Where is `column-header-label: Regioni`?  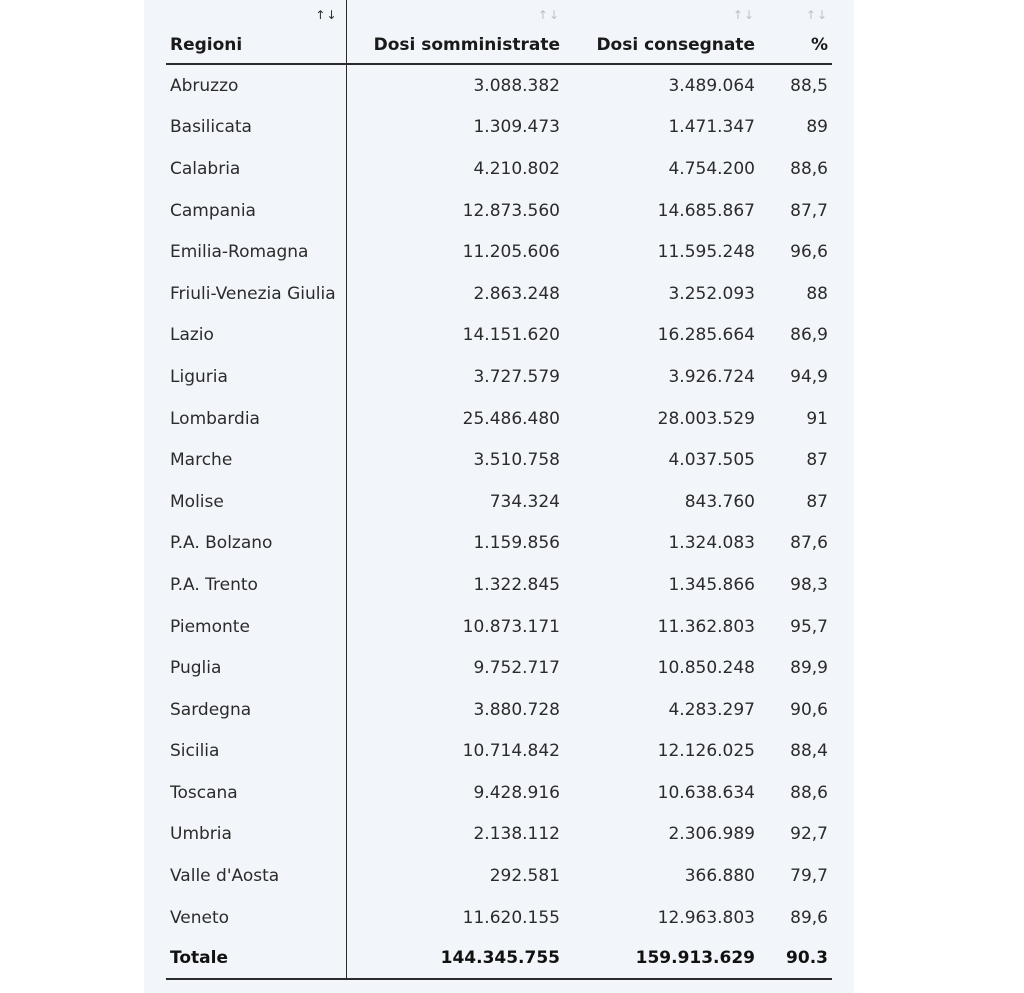
column-header-label: Regioni is located at coordinates (206, 45).